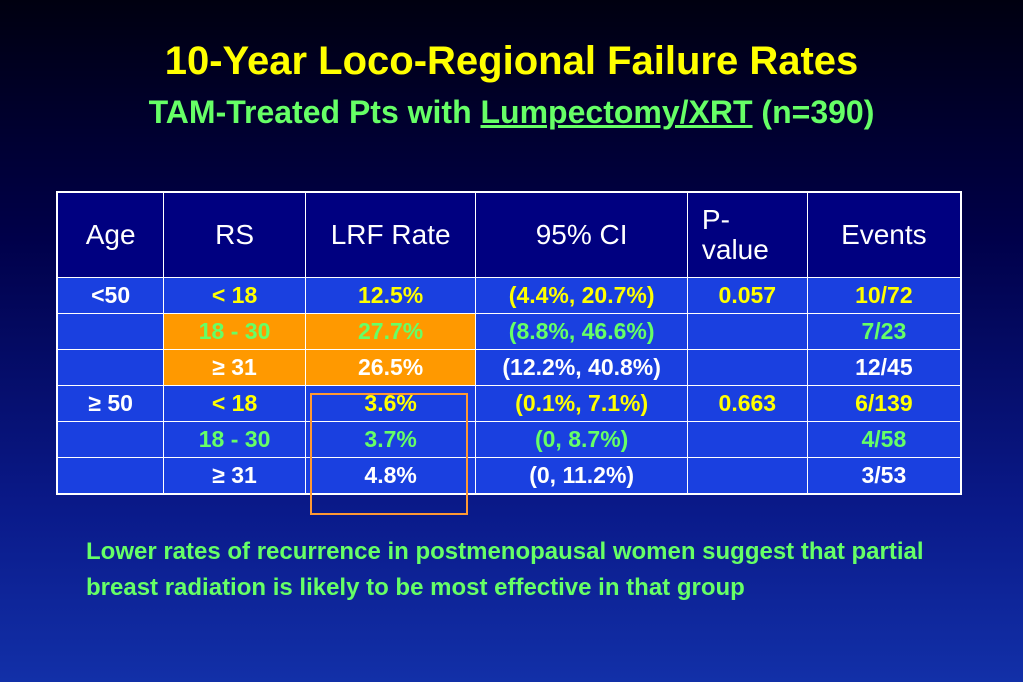  What do you see at coordinates (616, 112) in the screenshot?
I see `subtitle-underlined: Lumpectomy/XRT` at bounding box center [616, 112].